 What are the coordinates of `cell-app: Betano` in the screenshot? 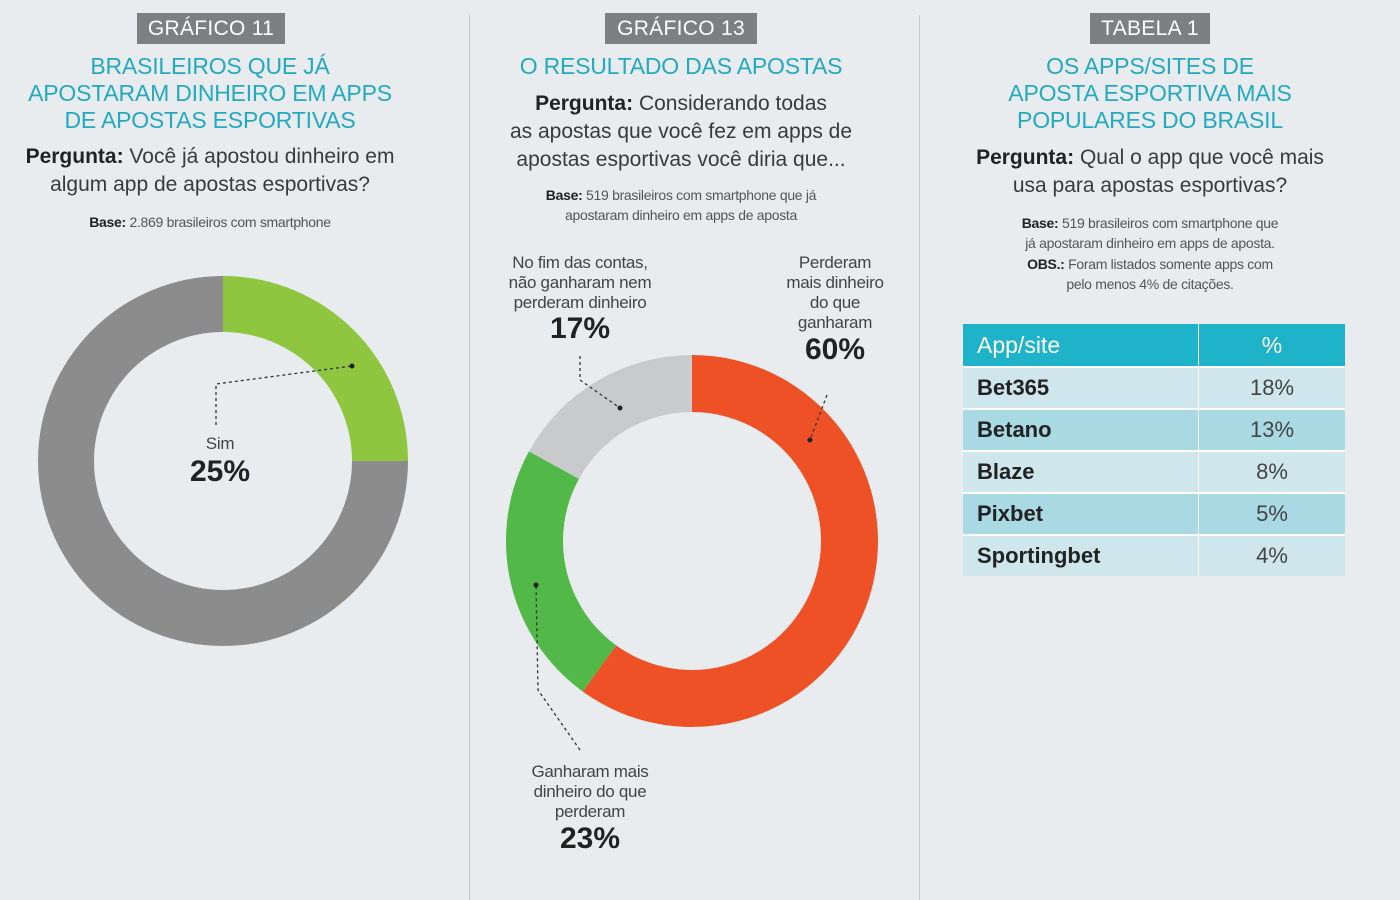 It's located at (1081, 429).